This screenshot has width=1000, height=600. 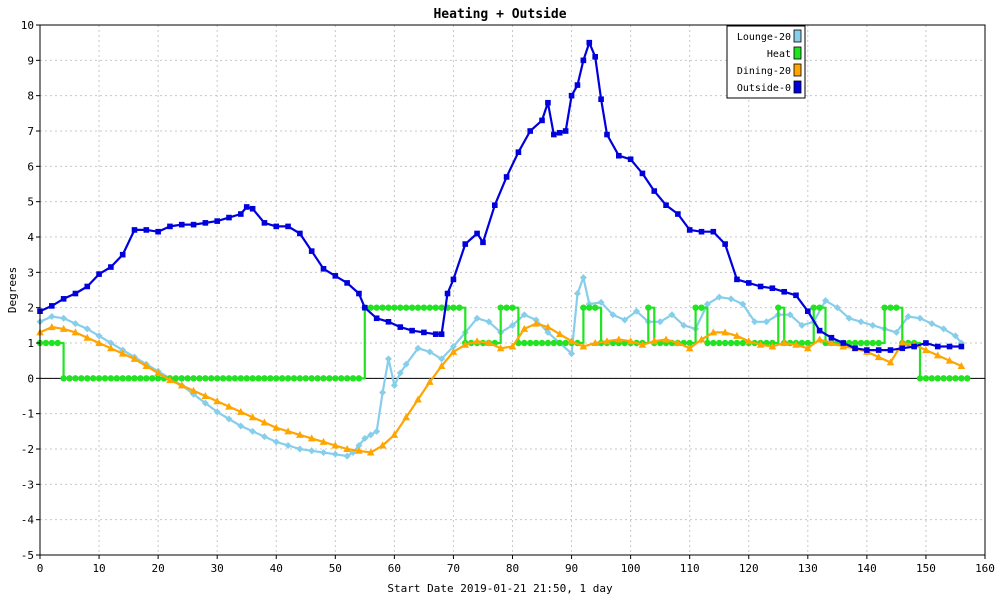 What do you see at coordinates (764, 71) in the screenshot?
I see `legend-label-dining-20: Dining-20` at bounding box center [764, 71].